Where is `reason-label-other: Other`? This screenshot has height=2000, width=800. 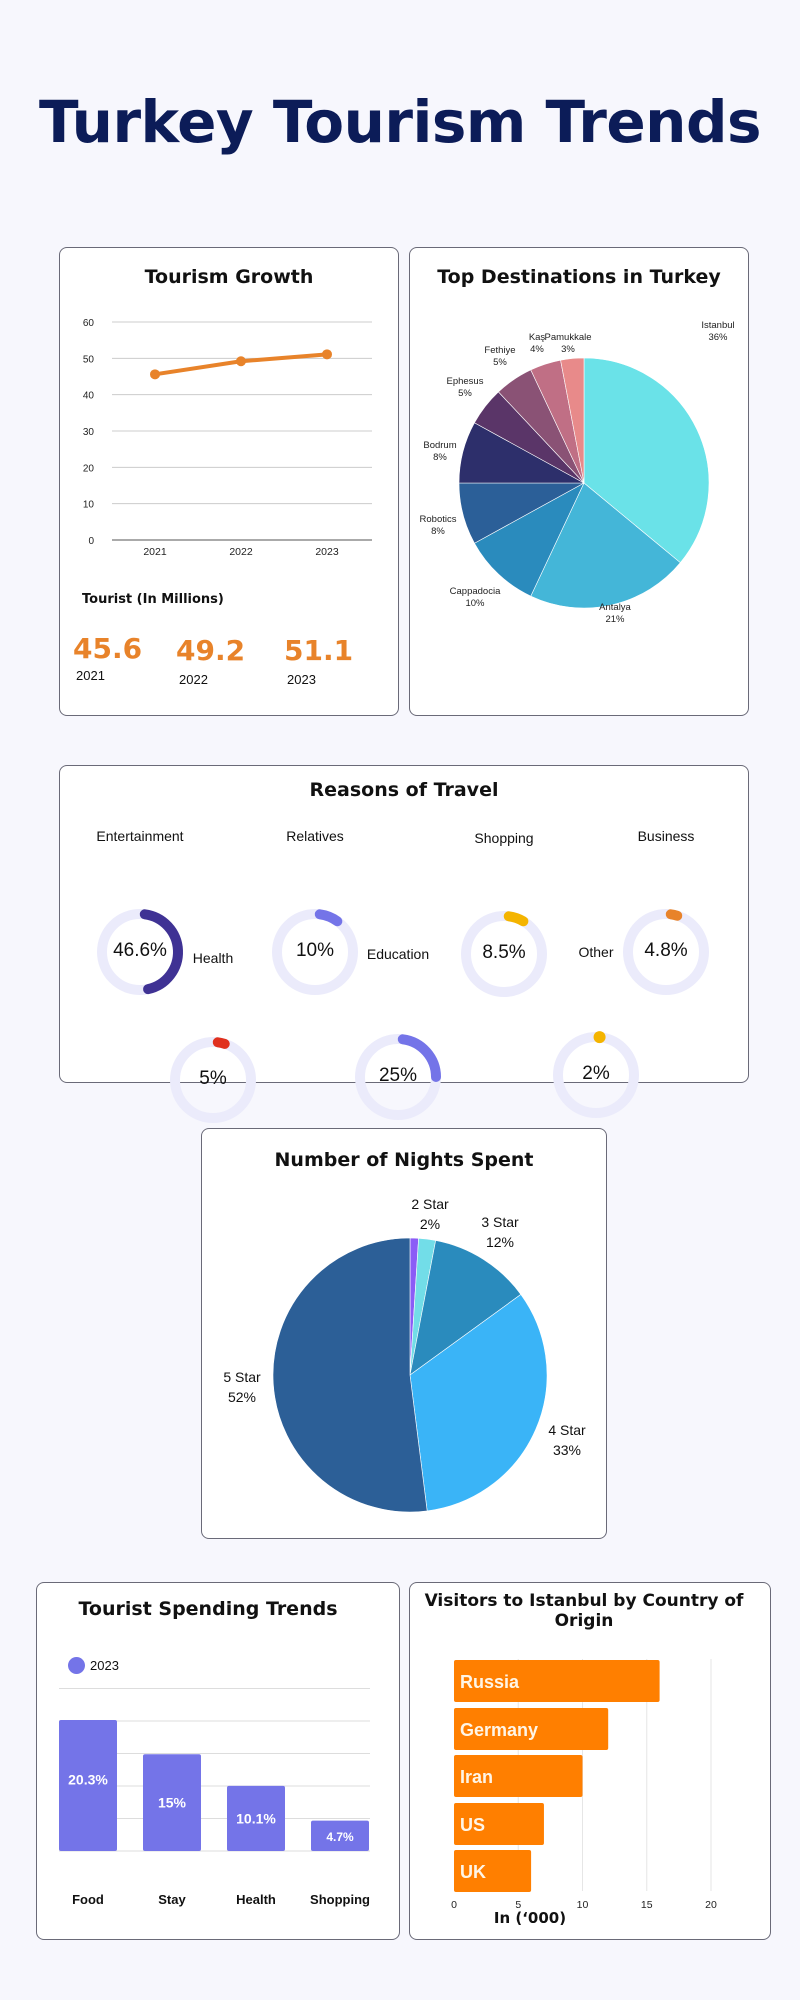 reason-label-other: Other is located at coordinates (596, 952).